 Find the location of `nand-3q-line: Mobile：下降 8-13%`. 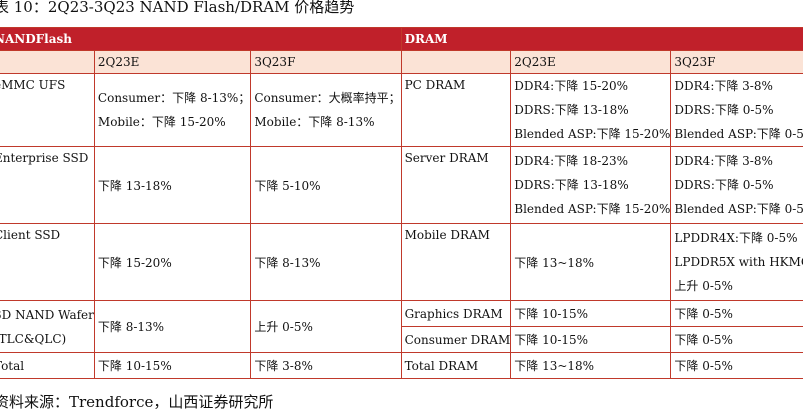

nand-3q-line: Mobile：下降 8-13% is located at coordinates (314, 122).